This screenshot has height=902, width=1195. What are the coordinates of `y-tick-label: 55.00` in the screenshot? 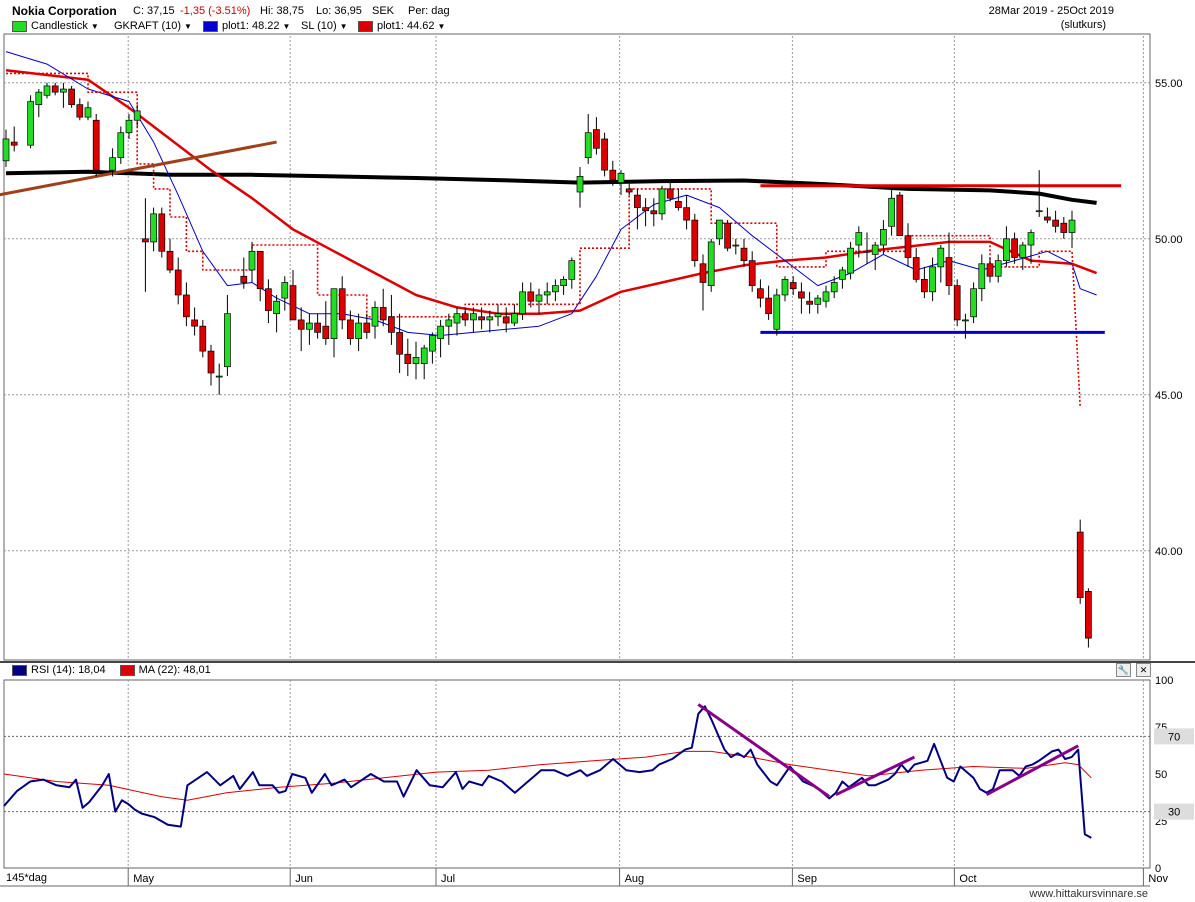 It's located at (1169, 84).